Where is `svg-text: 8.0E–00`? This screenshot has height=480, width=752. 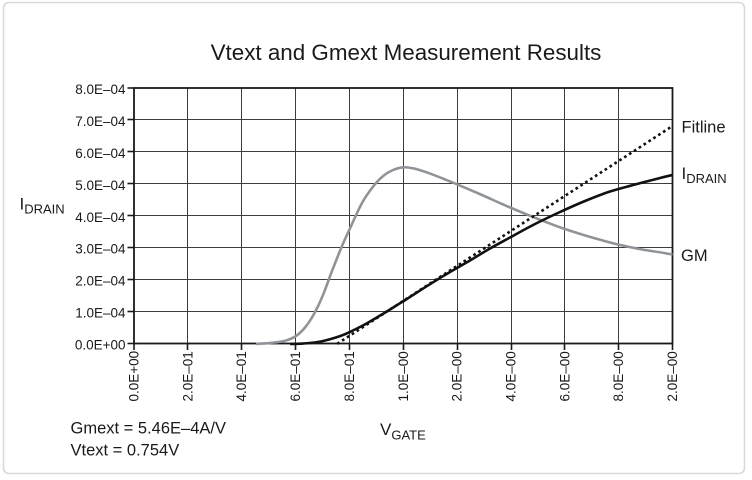
svg-text: 8.0E–00 is located at coordinates (618, 376).